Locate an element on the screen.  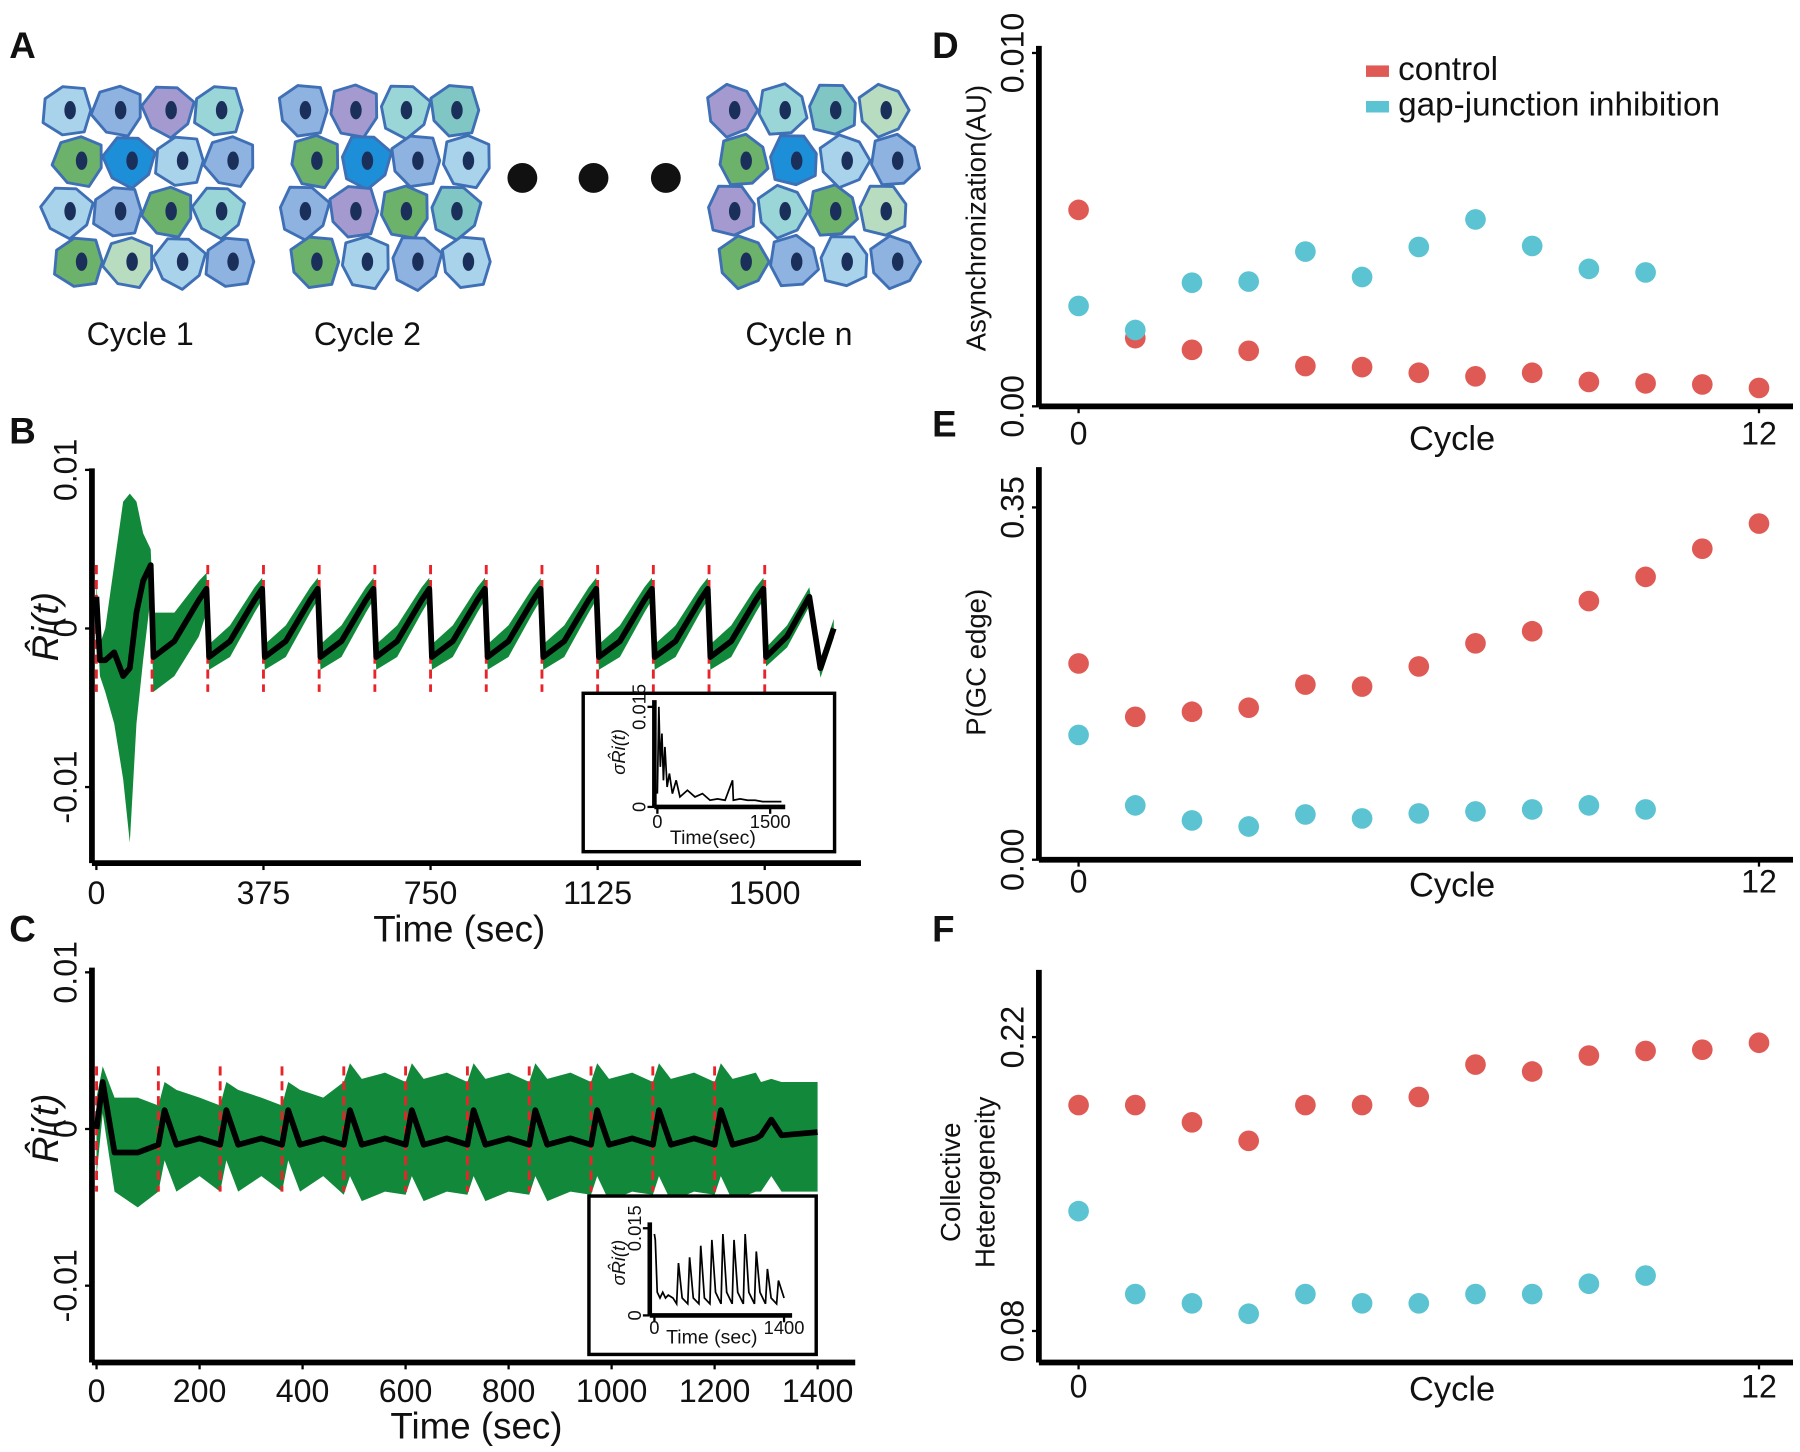
x-tick-label: 1000 is located at coordinates (611, 1391).